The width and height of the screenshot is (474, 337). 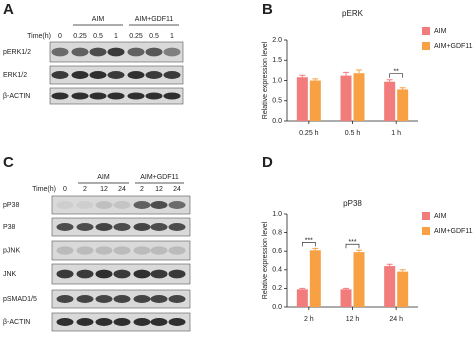 I want to click on y-tick-label: 0.5, so click(x=277, y=101).